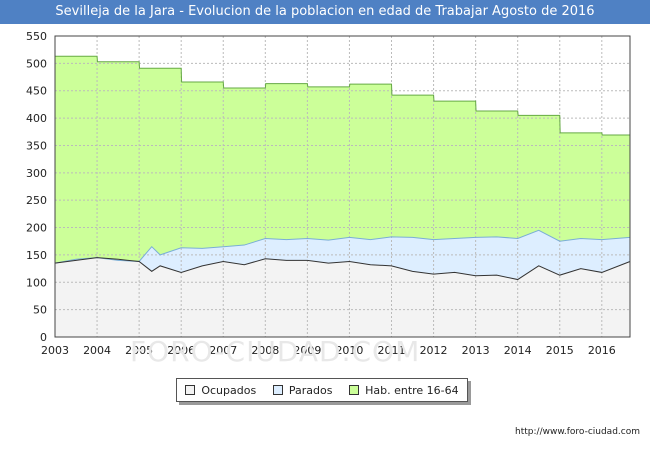 Image resolution: width=650 pixels, height=450 pixels. I want to click on legend-item-parados: Parados, so click(302, 390).